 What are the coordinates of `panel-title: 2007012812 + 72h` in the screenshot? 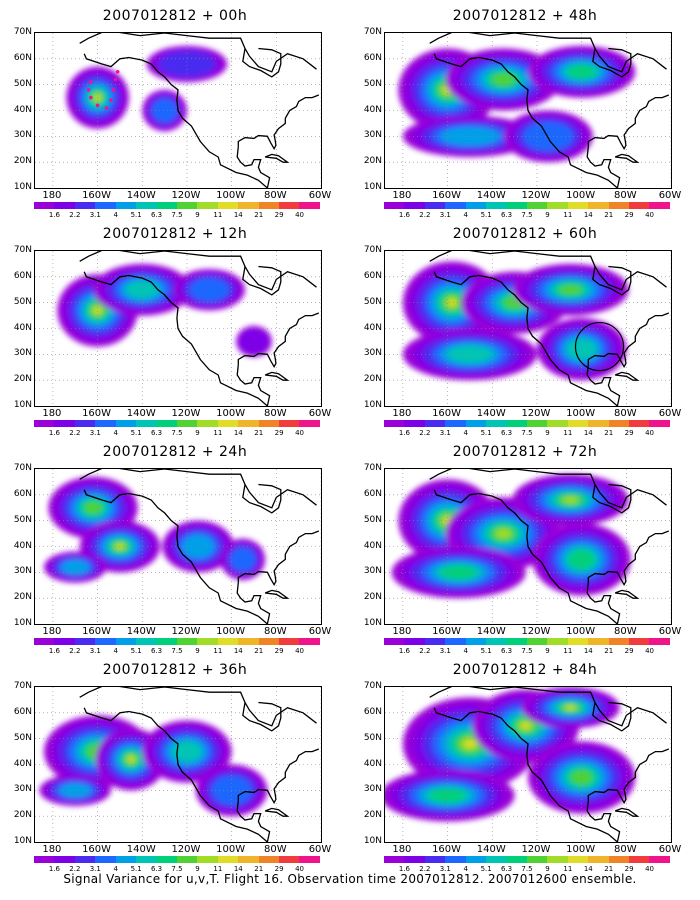 It's located at (525, 452).